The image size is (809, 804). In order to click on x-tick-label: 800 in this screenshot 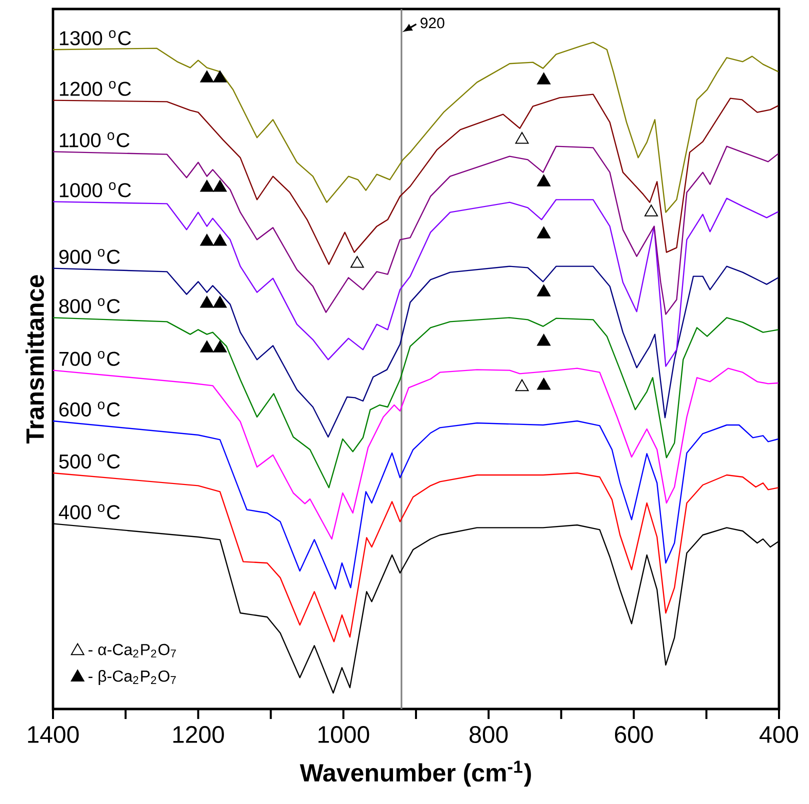, I will do `click(489, 735)`.